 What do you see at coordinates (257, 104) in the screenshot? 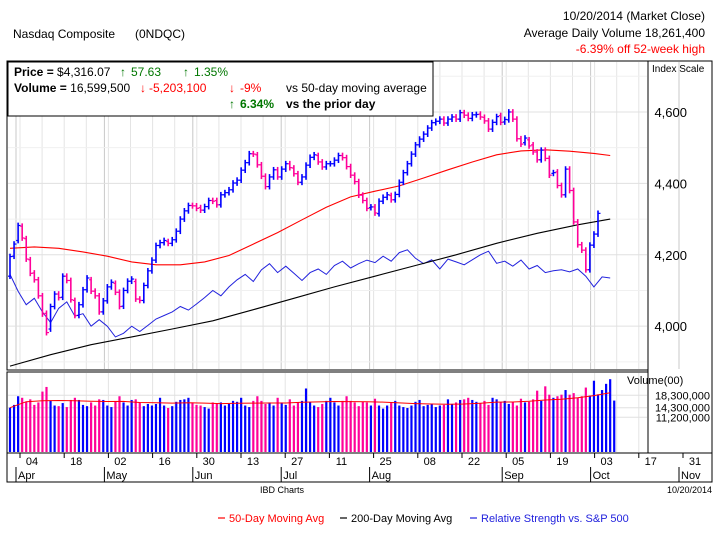
I see `volume-pct-vs-prior: 6.34%` at bounding box center [257, 104].